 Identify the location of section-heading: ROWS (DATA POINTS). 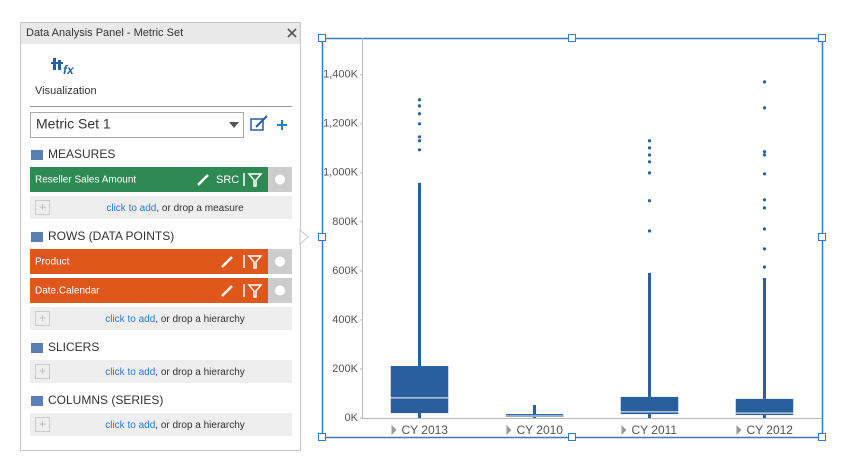
(111, 236).